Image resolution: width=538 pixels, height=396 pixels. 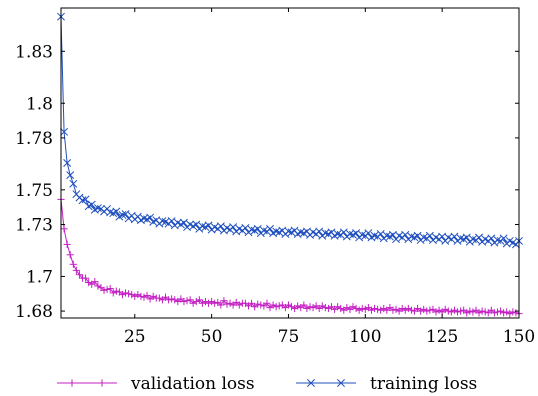 What do you see at coordinates (39, 277) in the screenshot?
I see `y-tick-label: 1.7` at bounding box center [39, 277].